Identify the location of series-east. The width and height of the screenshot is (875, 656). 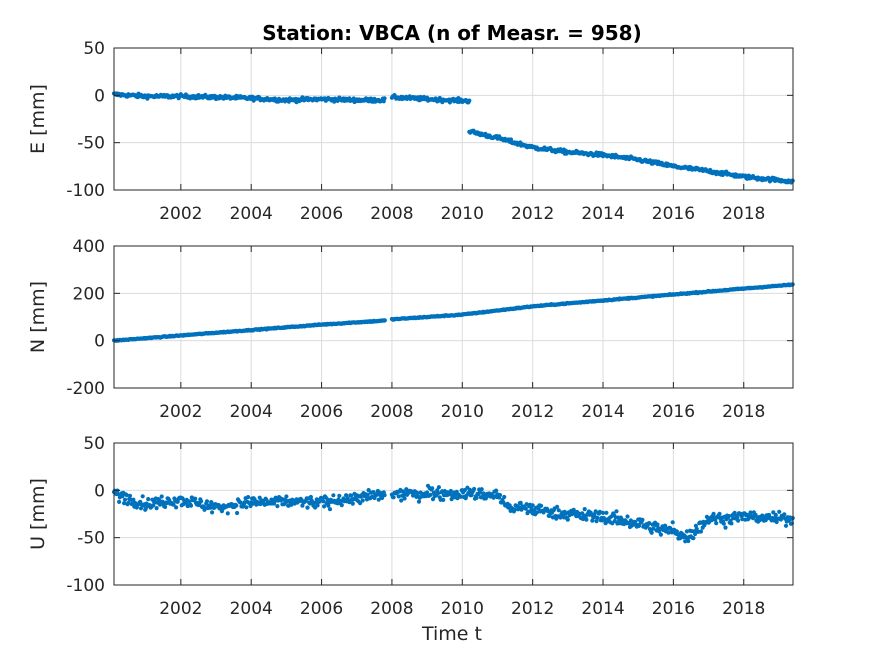
(453, 138).